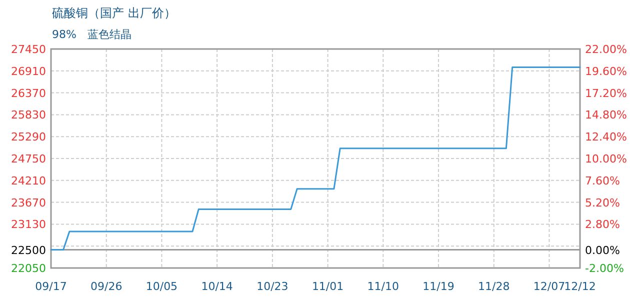  Describe the element at coordinates (602, 250) in the screenshot. I see `y2-tick-label: 0.00%` at that location.